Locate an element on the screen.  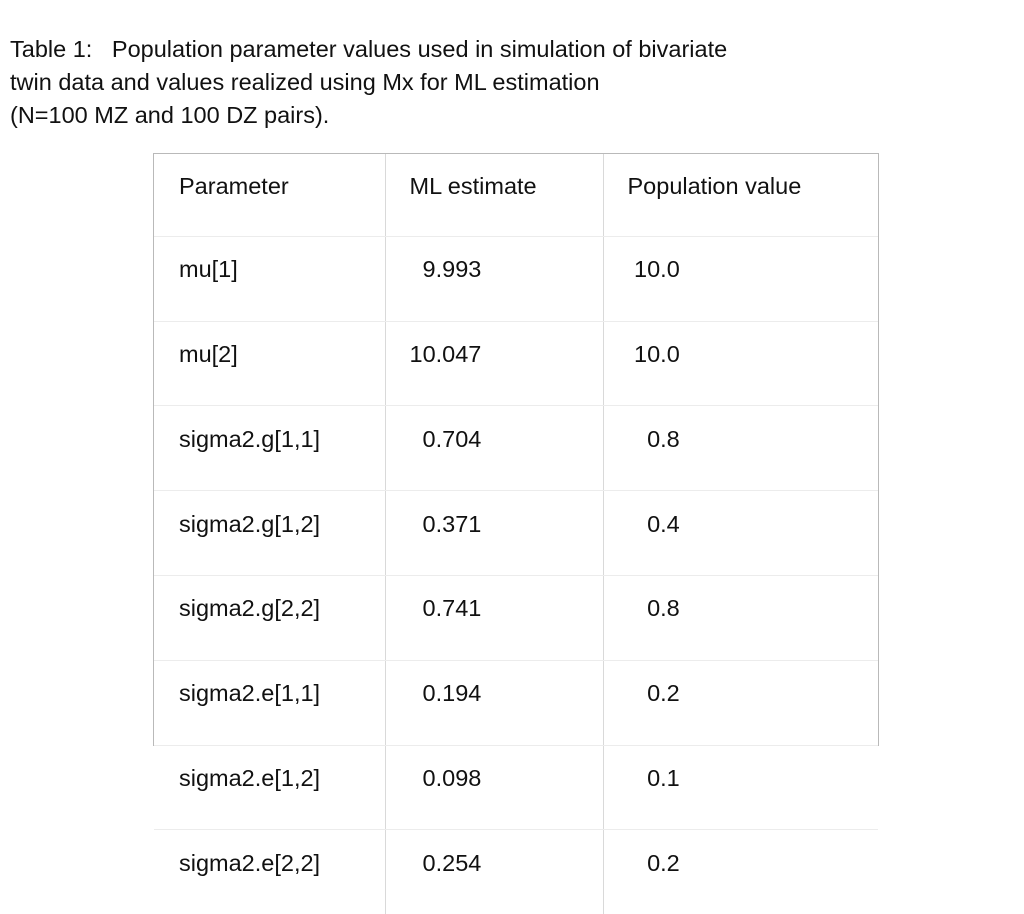
cell-population-value: 0.4 is located at coordinates (740, 533).